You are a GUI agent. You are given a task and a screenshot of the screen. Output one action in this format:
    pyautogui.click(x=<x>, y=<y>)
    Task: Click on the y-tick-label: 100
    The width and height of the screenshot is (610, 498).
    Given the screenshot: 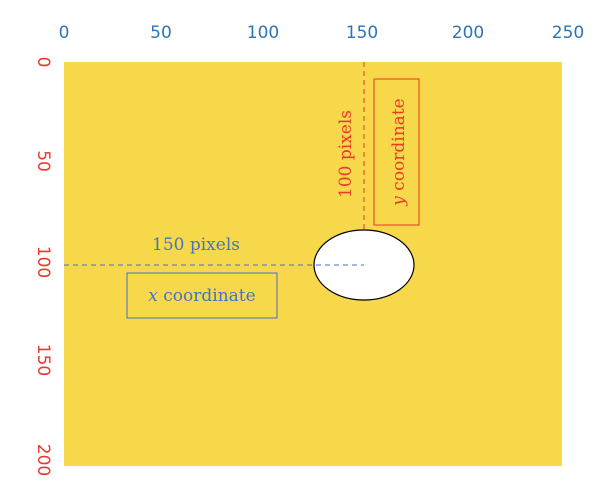 What is the action you would take?
    pyautogui.click(x=43, y=262)
    